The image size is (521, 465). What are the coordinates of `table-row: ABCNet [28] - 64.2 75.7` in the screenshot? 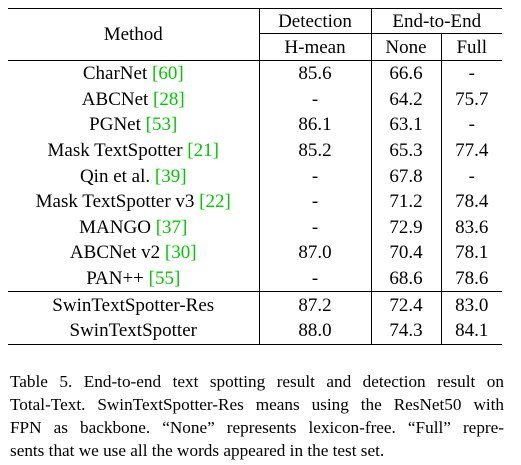 It's located at (255, 100).